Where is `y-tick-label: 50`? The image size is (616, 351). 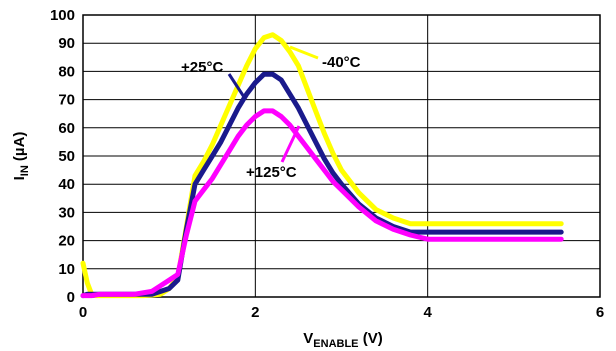 y-tick-label: 50 is located at coordinates (66, 156).